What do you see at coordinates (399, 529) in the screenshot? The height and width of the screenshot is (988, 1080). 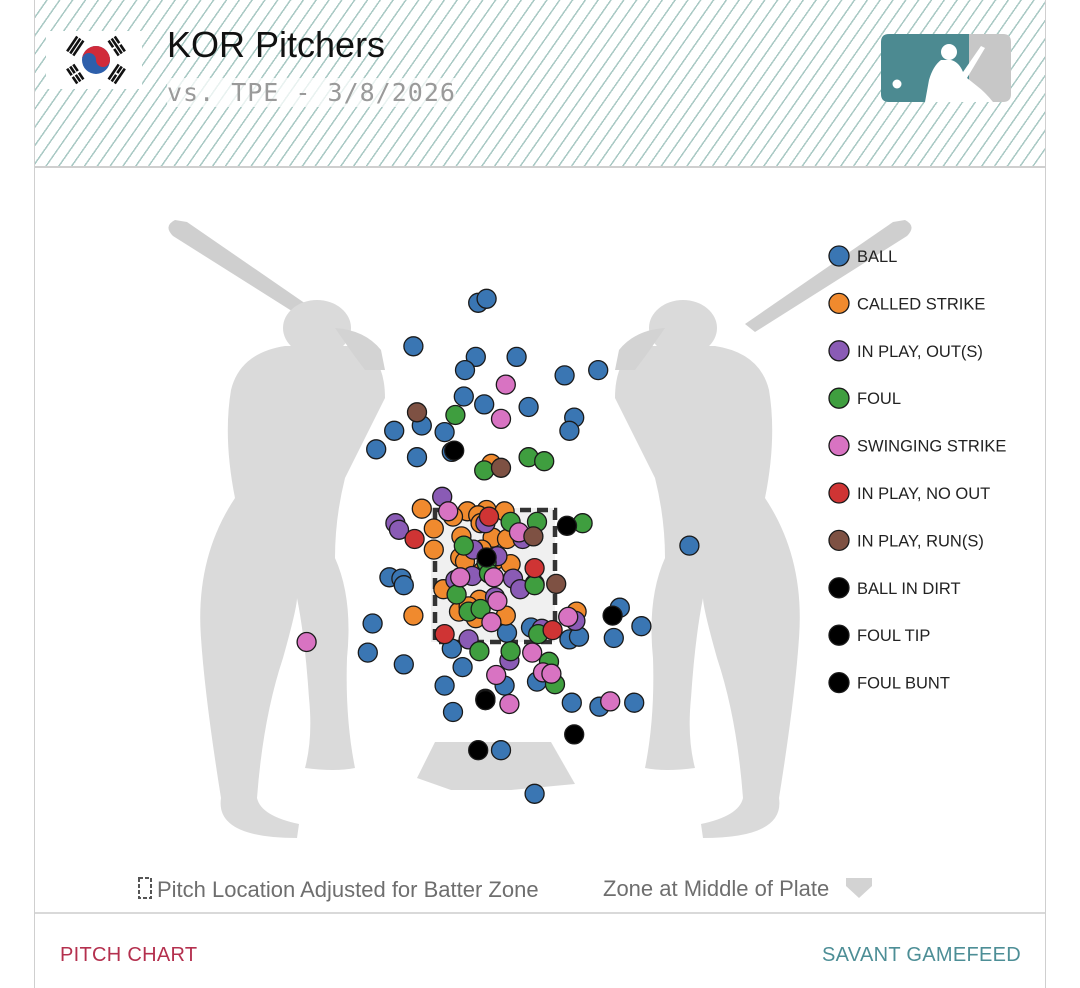 I see `pitch-point-in-play-out-s` at bounding box center [399, 529].